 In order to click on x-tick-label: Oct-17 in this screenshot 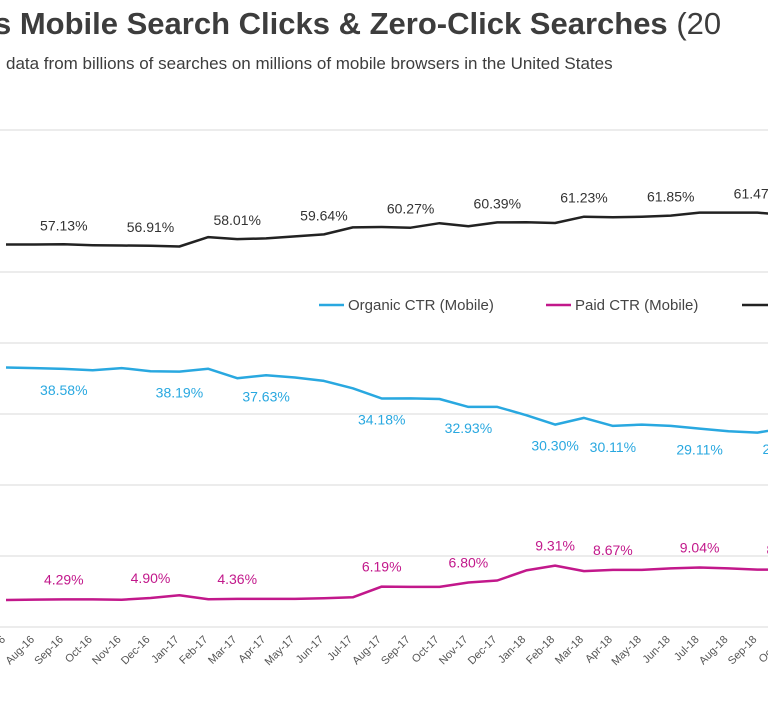, I will do `click(426, 650)`.